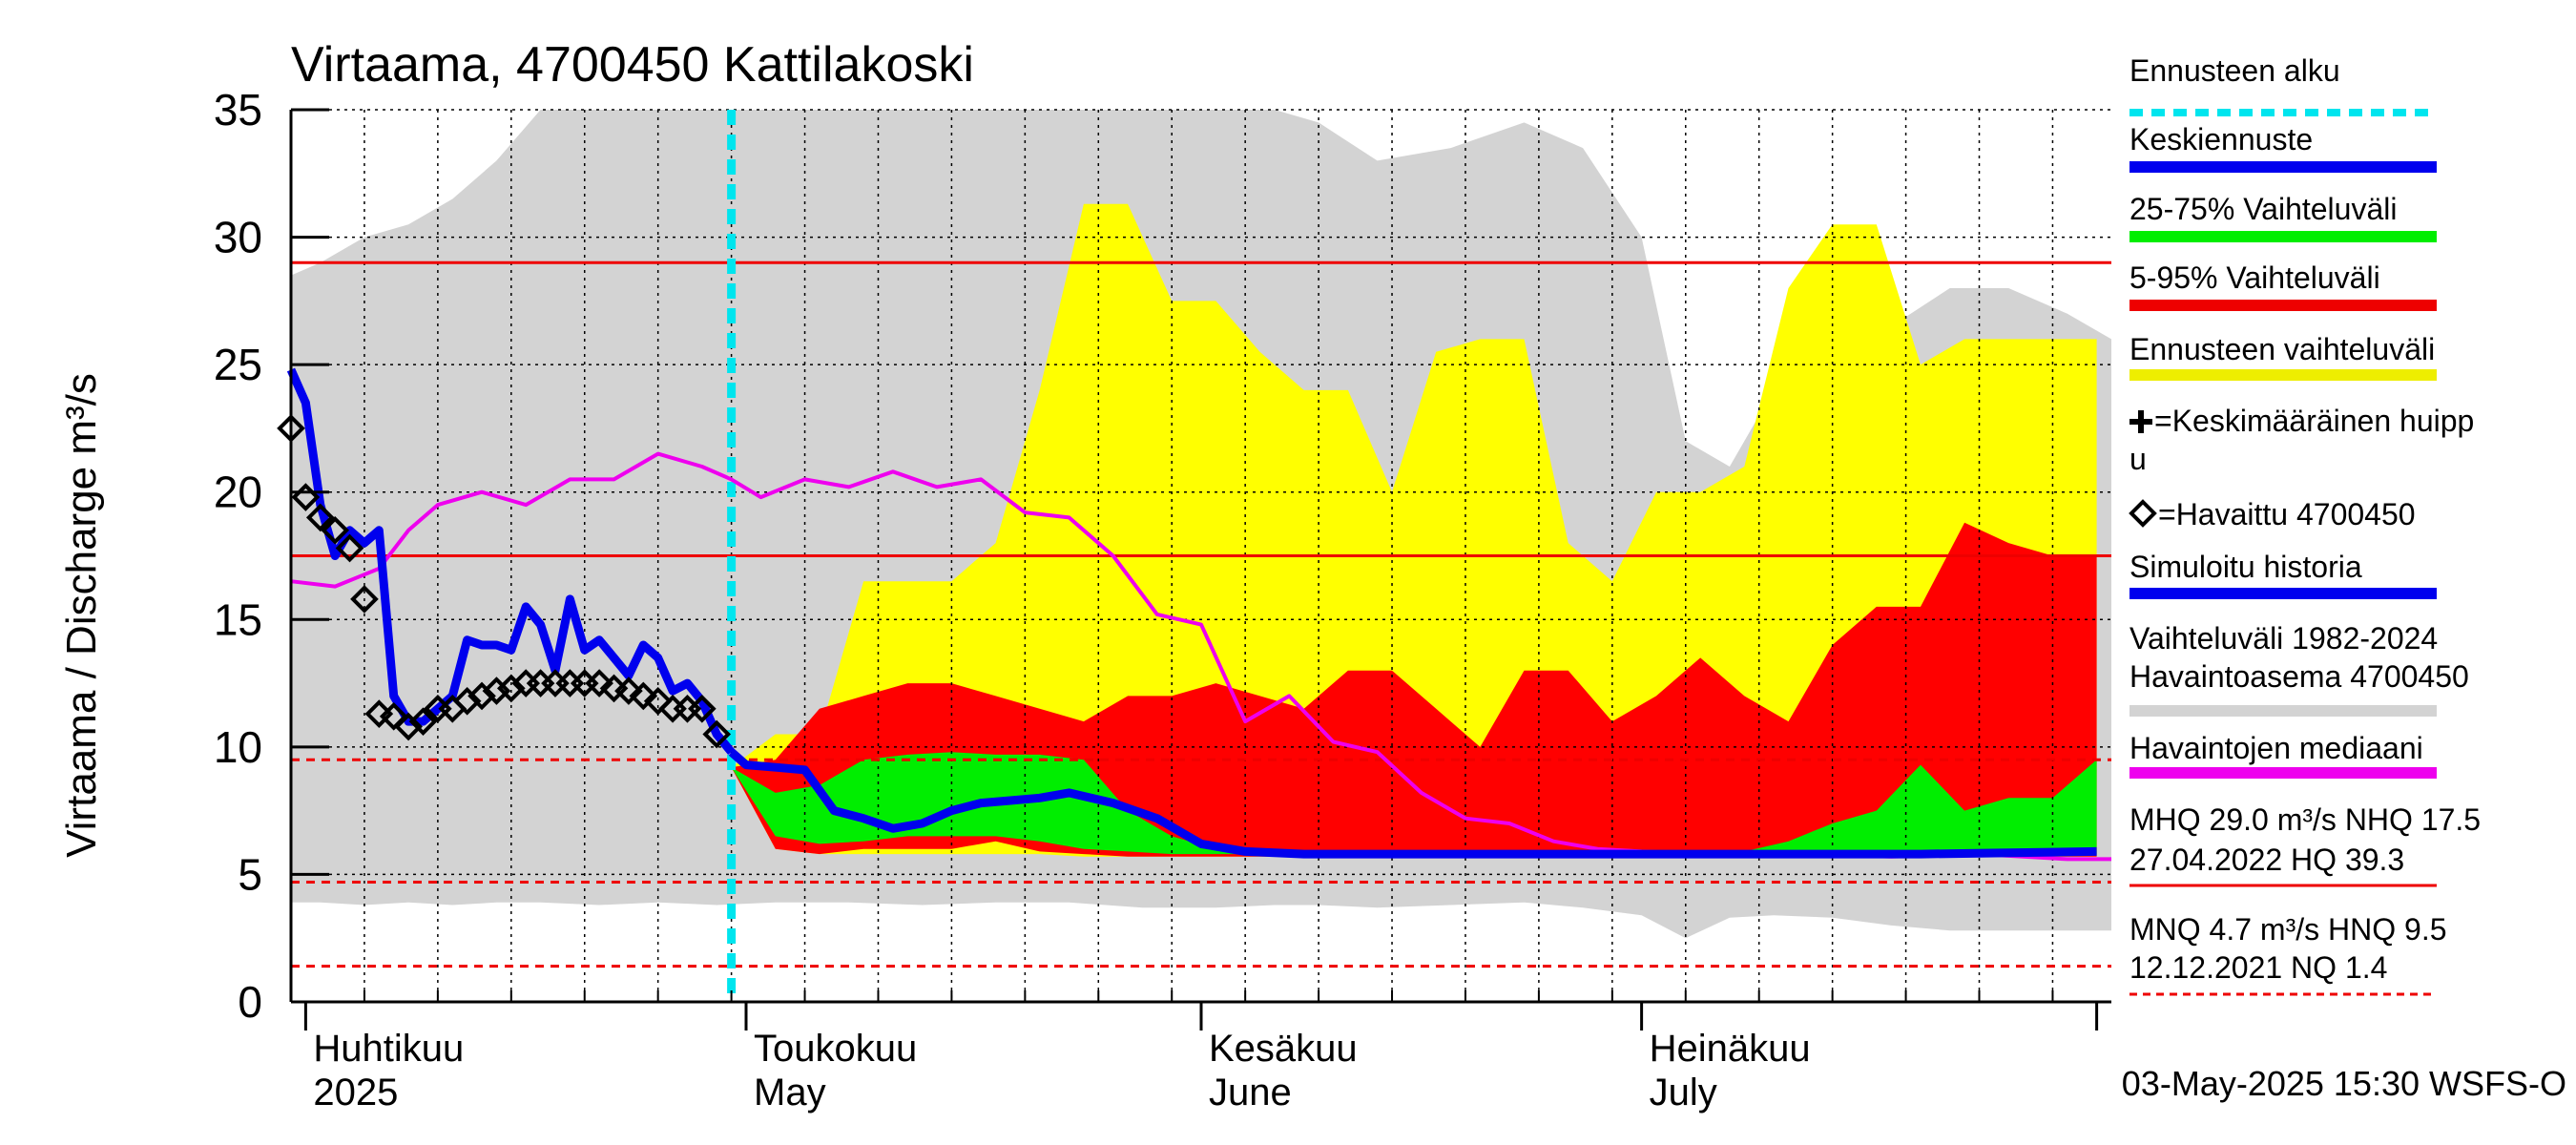 The width and height of the screenshot is (2576, 1145). Describe the element at coordinates (238, 110) in the screenshot. I see `y-tick-label-35: 35` at that location.